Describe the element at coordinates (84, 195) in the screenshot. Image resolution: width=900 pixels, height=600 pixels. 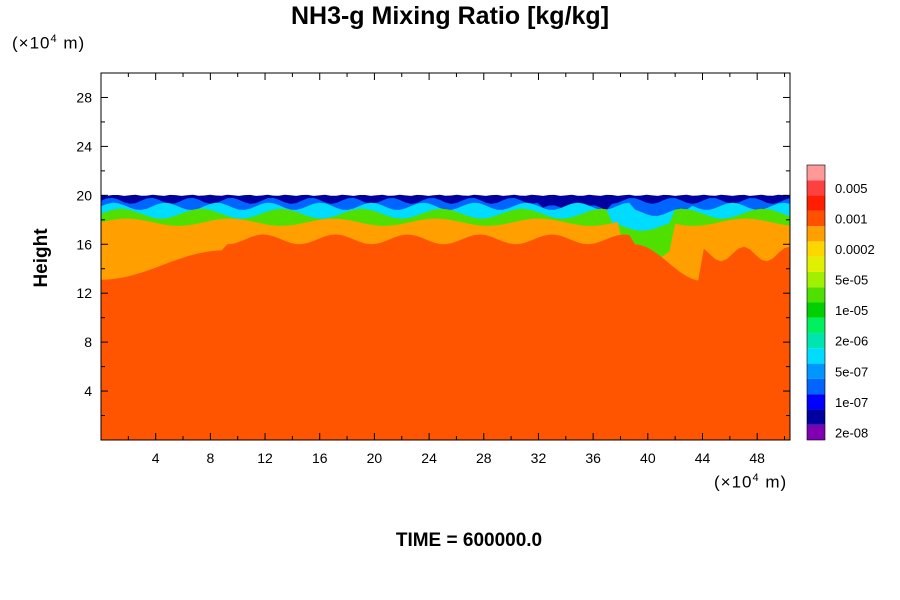
I see `y-tick-label: 20` at that location.